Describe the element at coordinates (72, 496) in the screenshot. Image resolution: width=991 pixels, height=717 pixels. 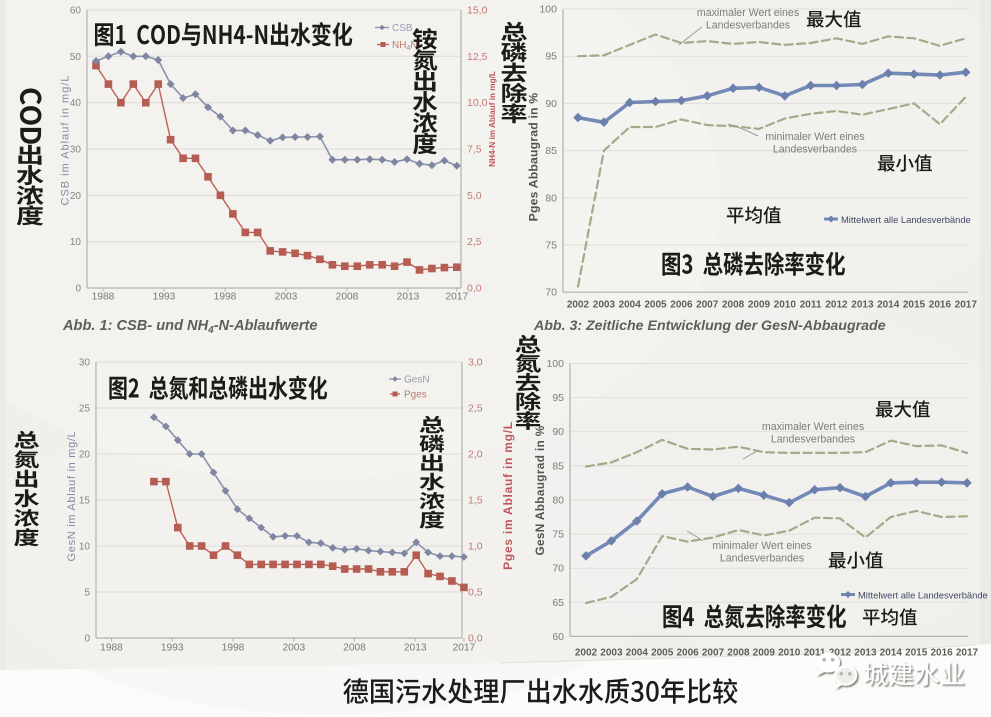
I see `svg-text: GesN im Ablauf in mg/L` at that location.